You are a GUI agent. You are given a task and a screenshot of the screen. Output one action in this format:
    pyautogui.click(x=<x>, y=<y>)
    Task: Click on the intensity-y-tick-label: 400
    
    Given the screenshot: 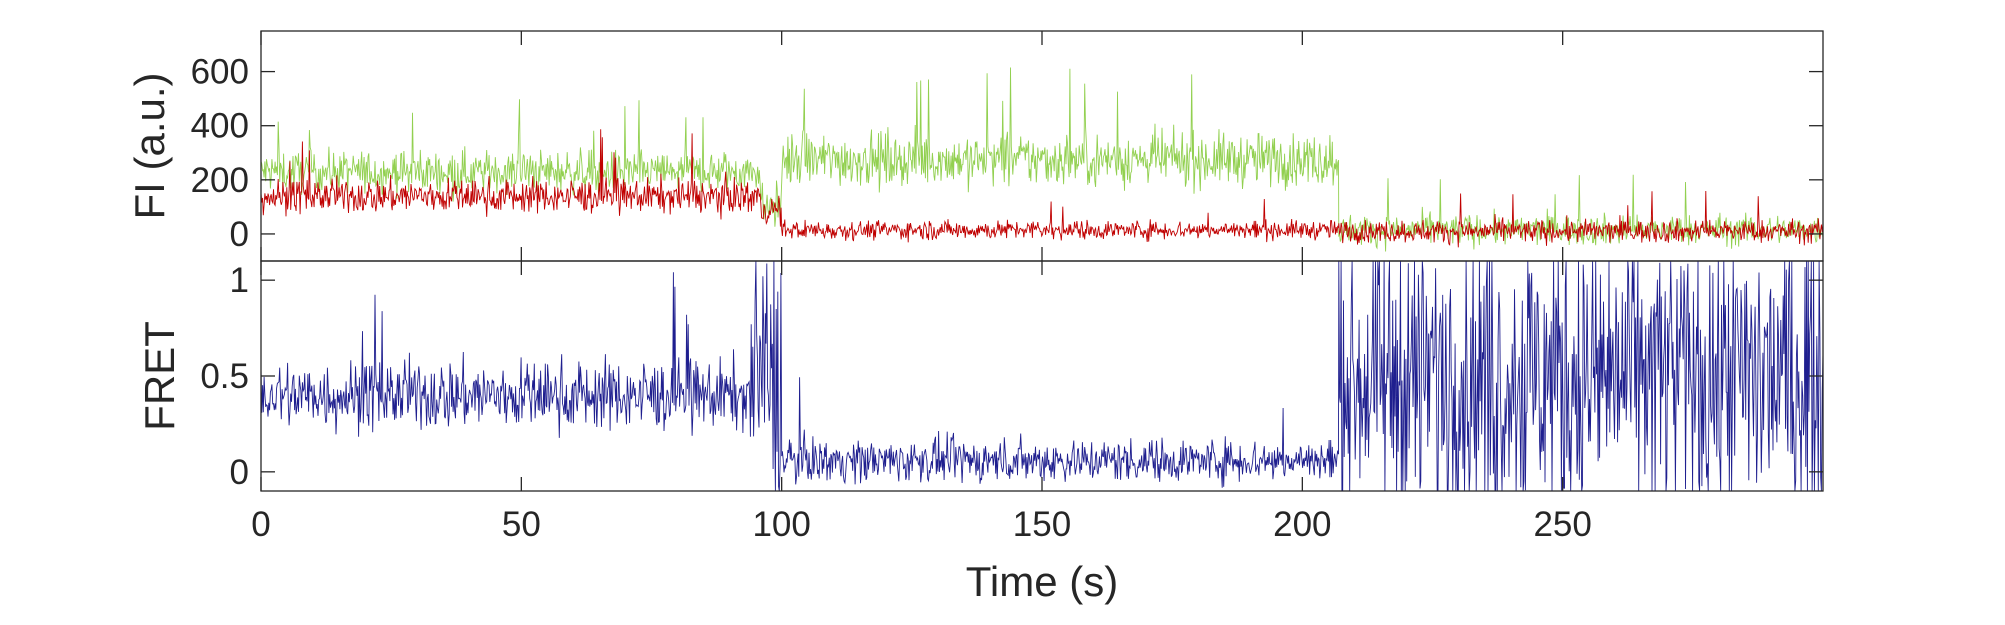 What is the action you would take?
    pyautogui.click(x=220, y=126)
    